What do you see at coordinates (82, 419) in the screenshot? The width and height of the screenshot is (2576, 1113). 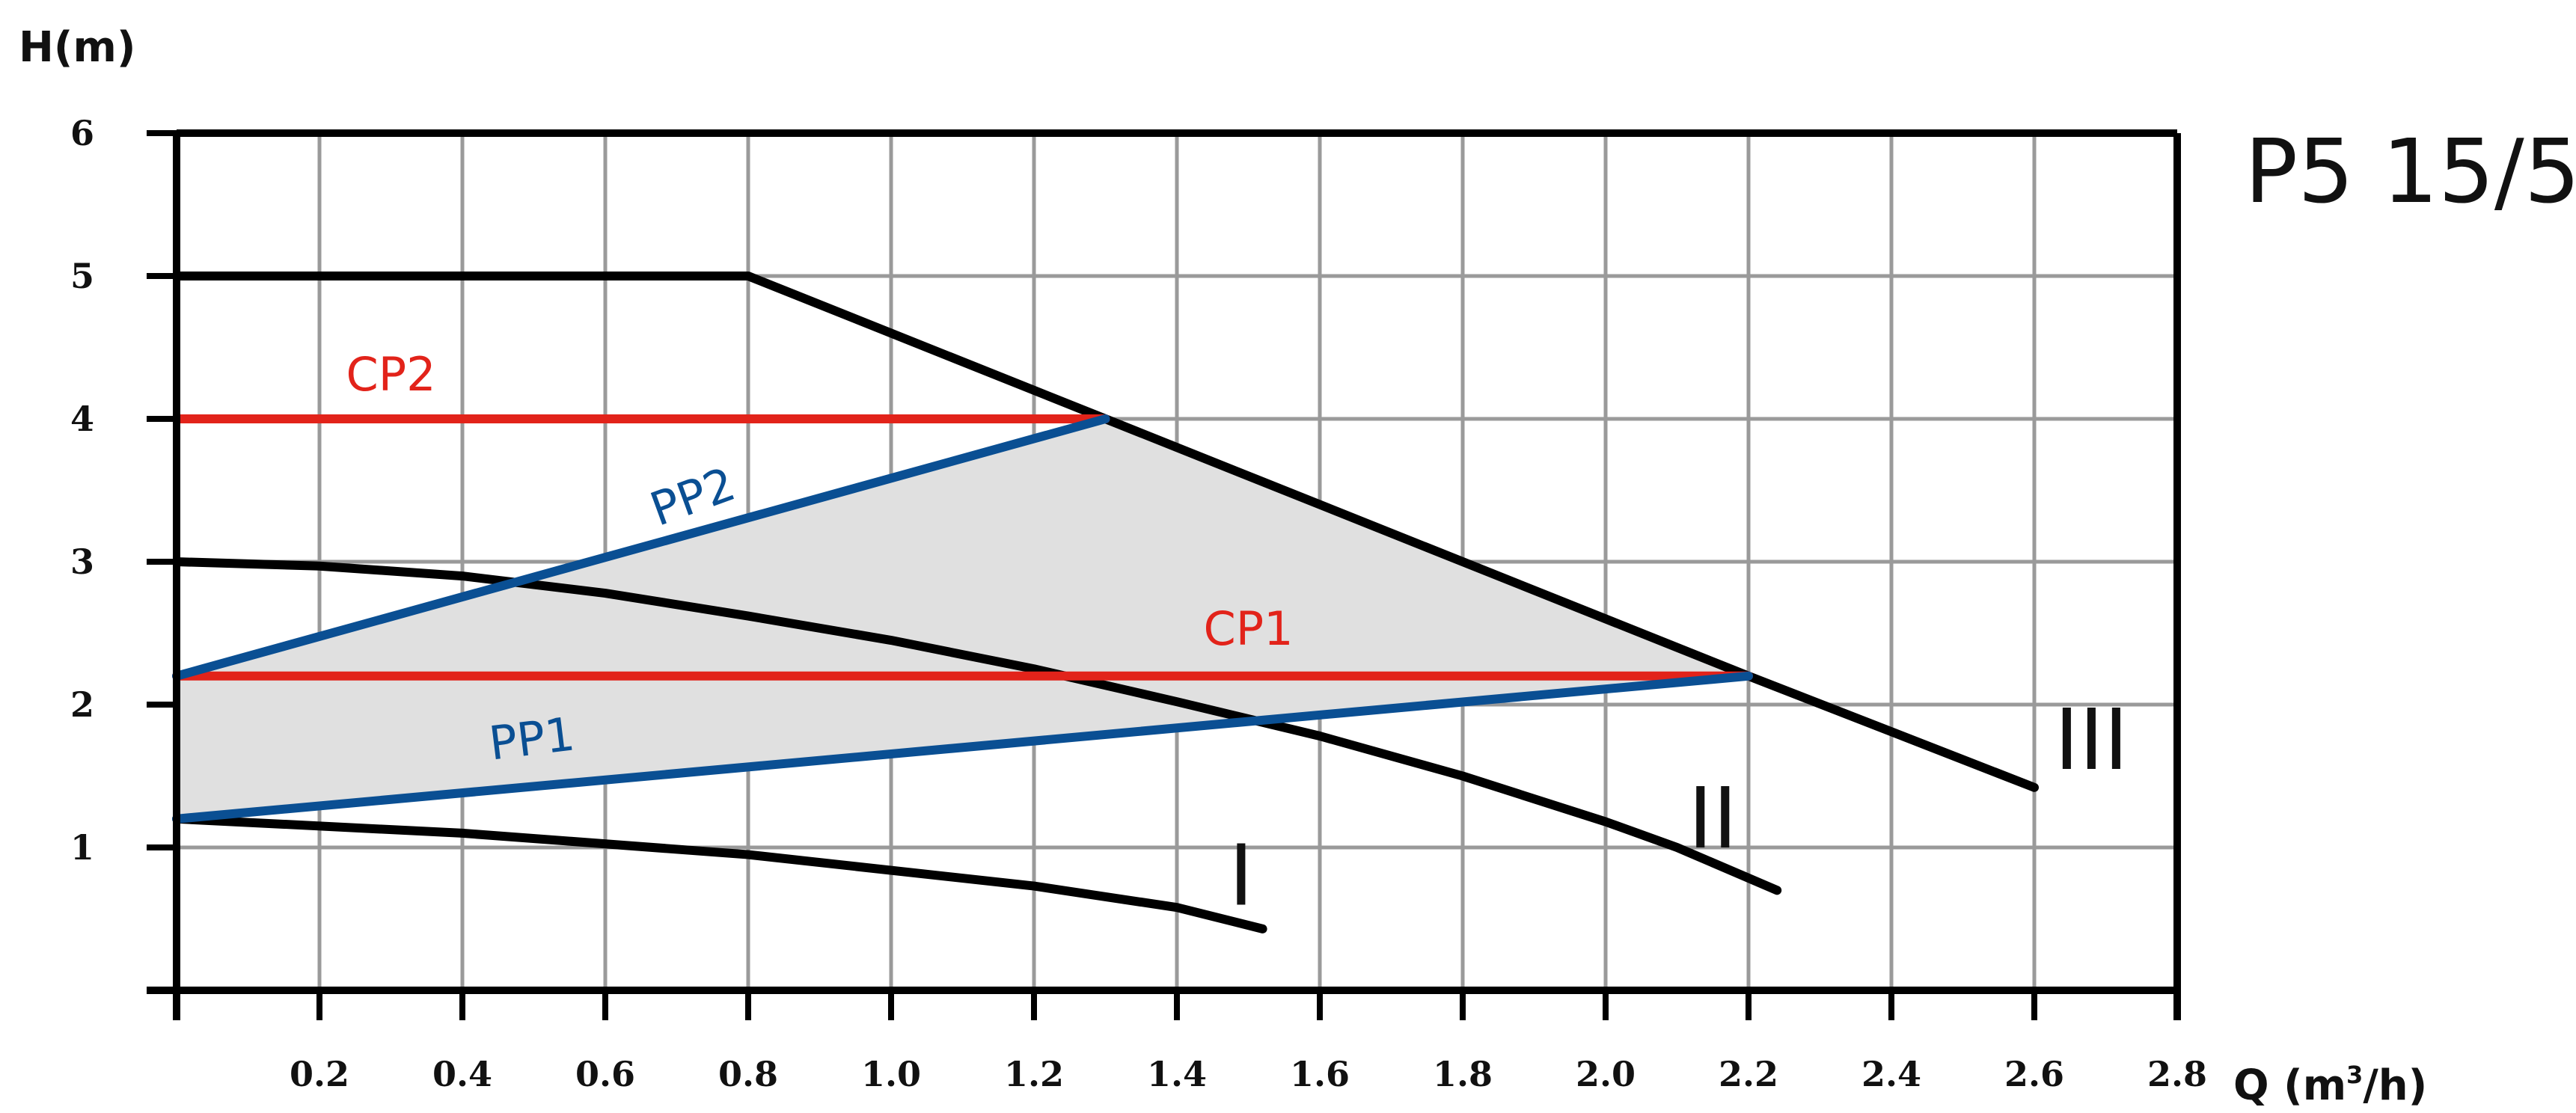 I see `y-tick-label-4: 4` at bounding box center [82, 419].